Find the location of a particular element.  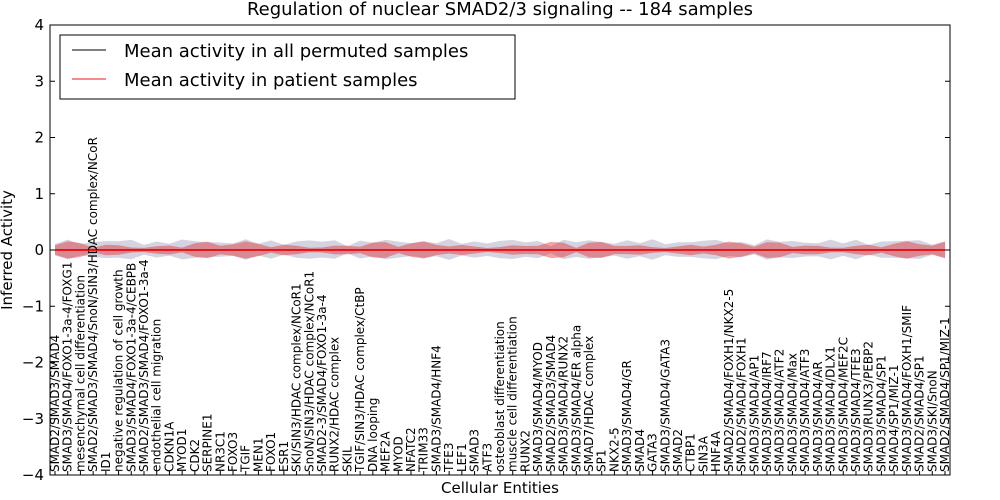

y-tick-label: −4 is located at coordinates (33, 475).